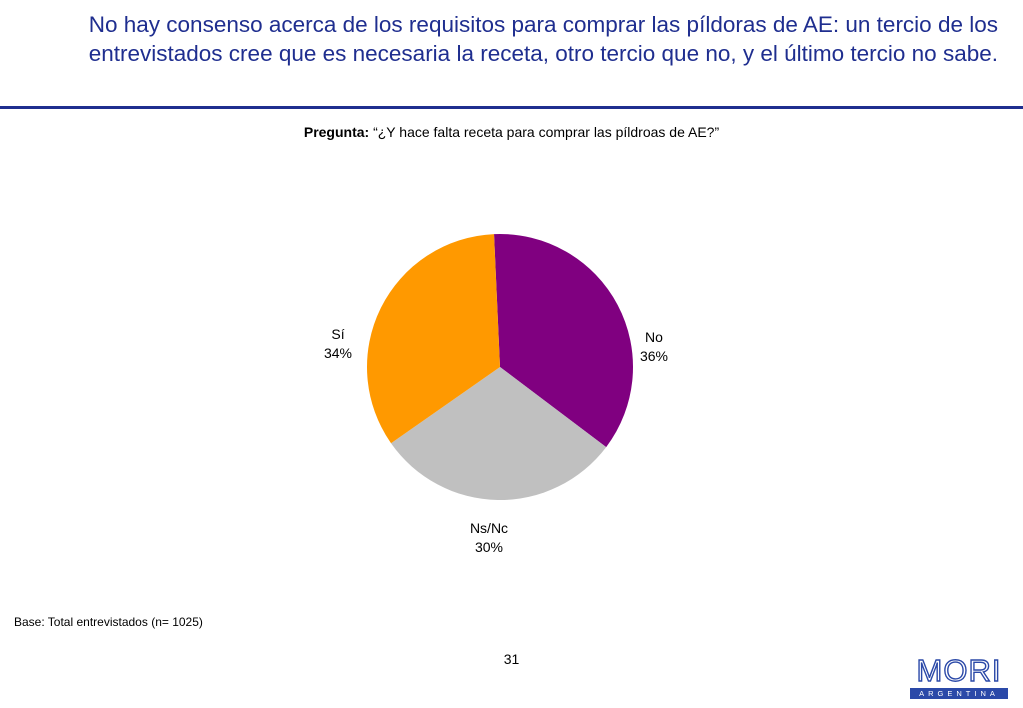 This screenshot has height=708, width=1023. What do you see at coordinates (511, 107) in the screenshot?
I see `title-divider` at bounding box center [511, 107].